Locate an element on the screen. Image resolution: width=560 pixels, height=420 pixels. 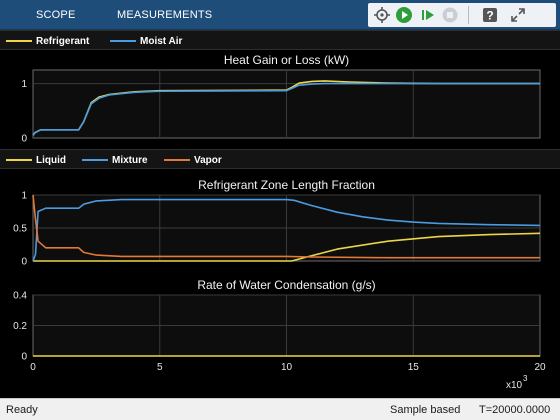
legend-item-refrigerant: Refrigerant is located at coordinates (47, 41).